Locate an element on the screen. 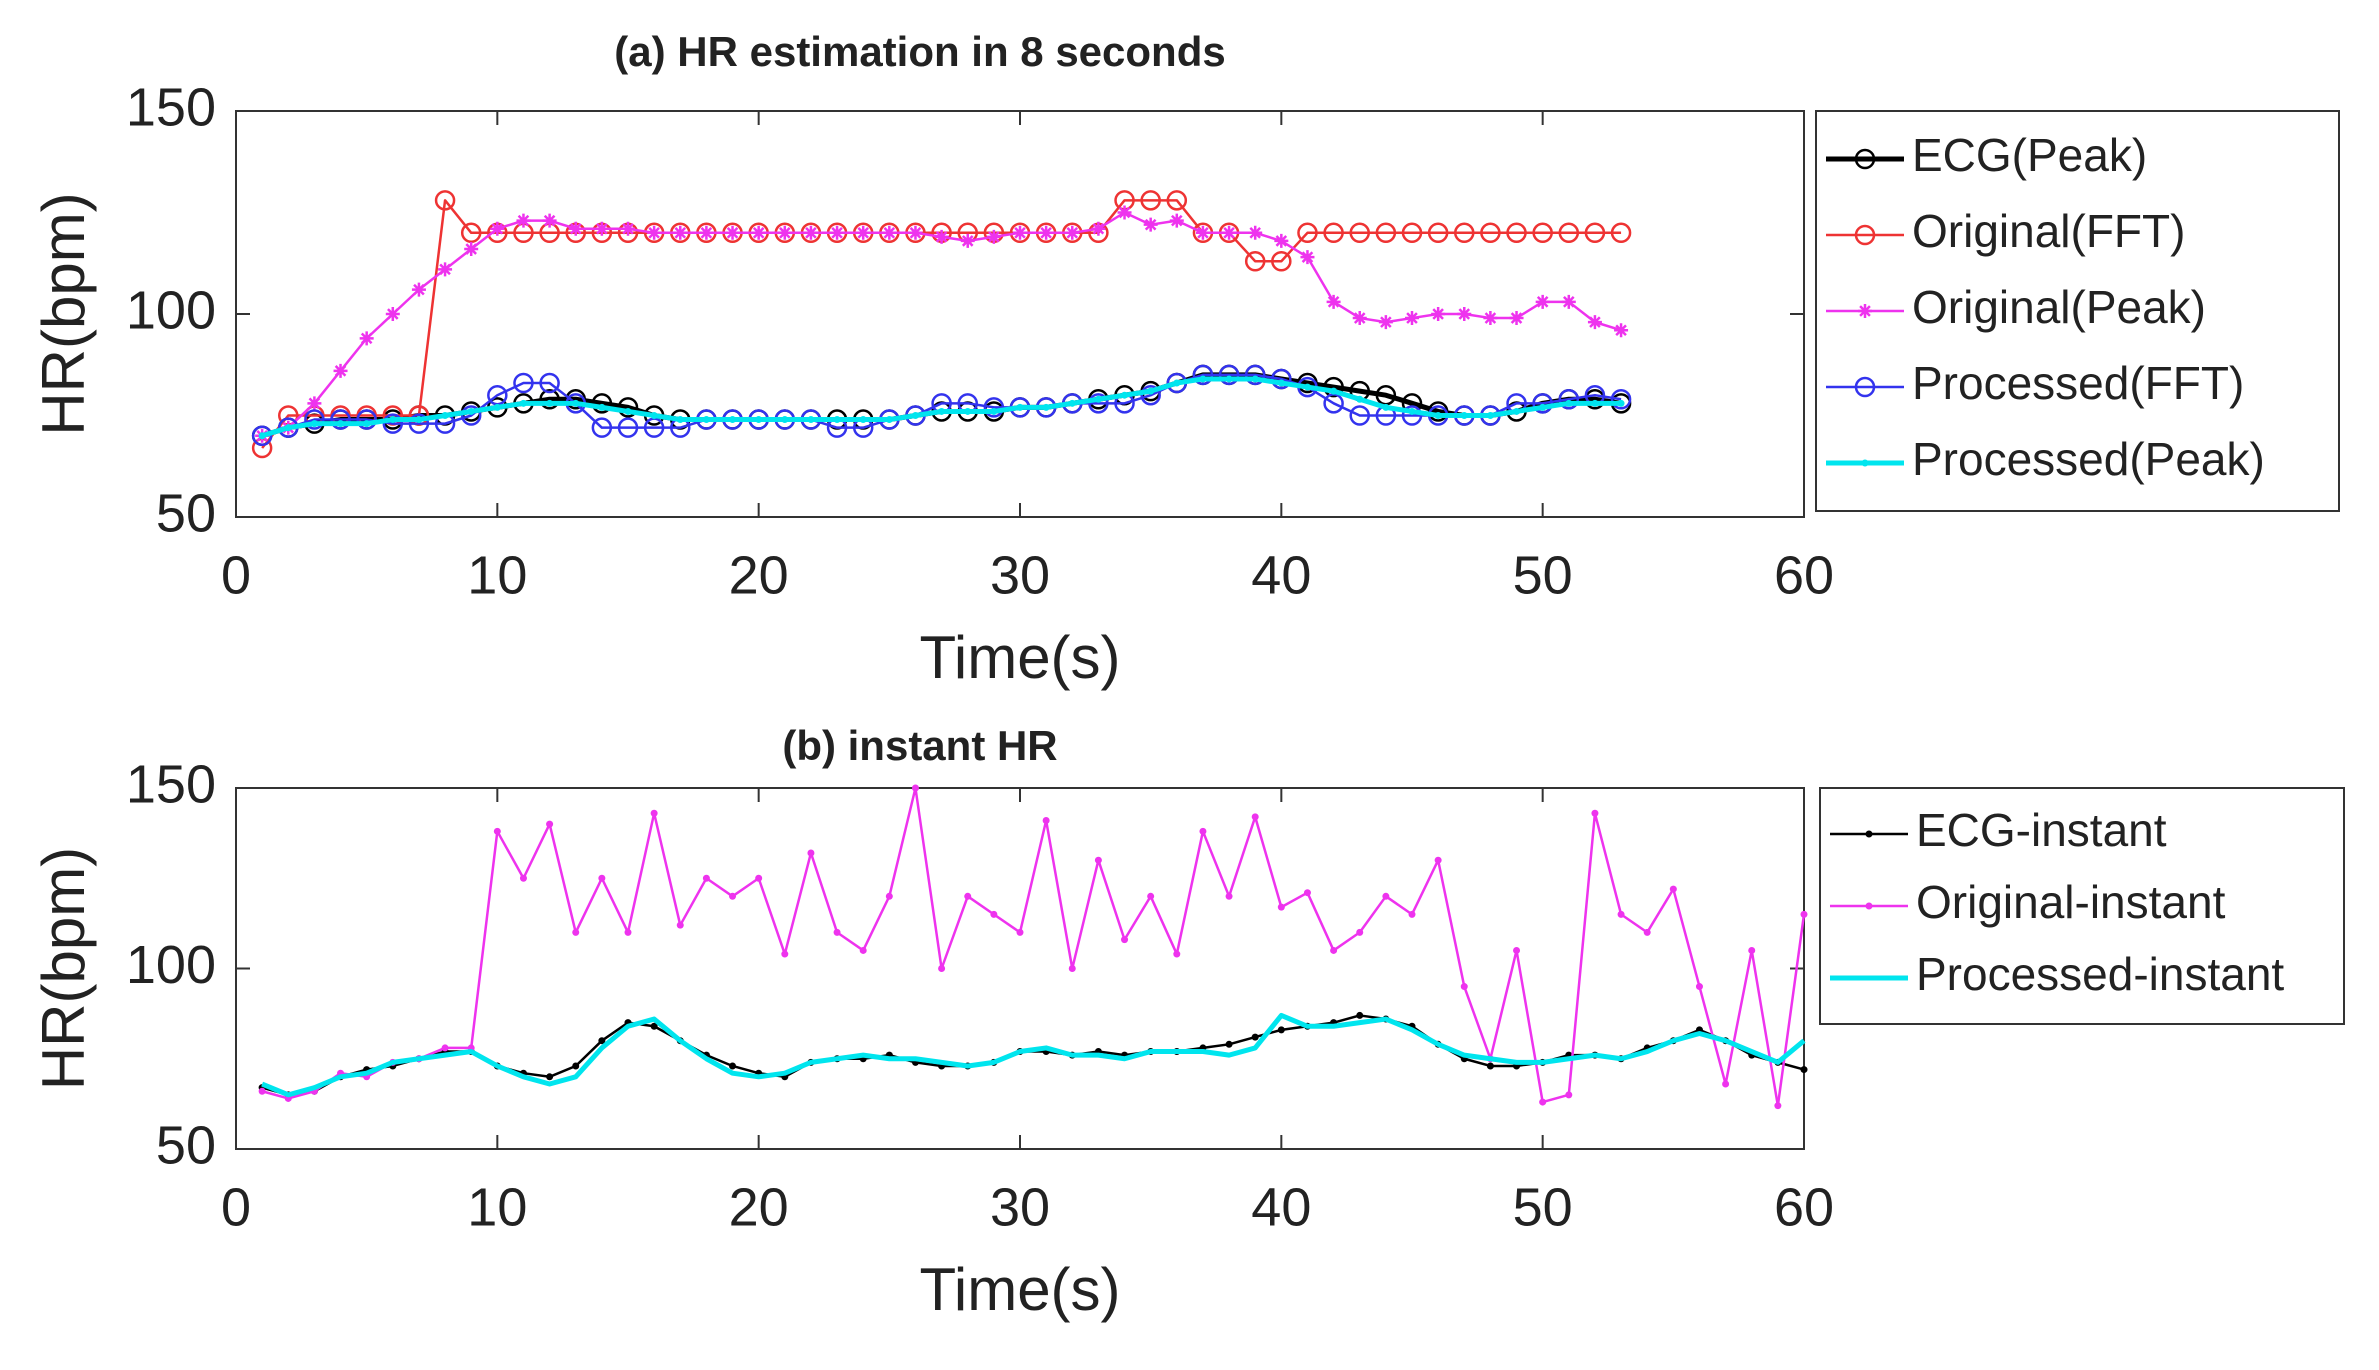 The image size is (2379, 1370). y-tick-label: 150 is located at coordinates (171, 784).